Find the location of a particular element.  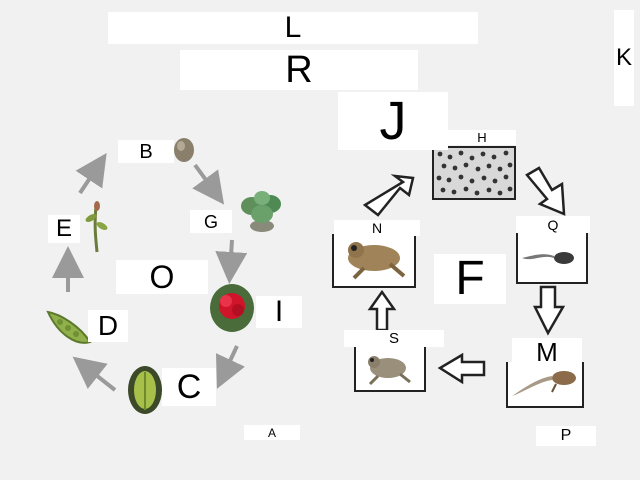

label-q: Q is located at coordinates (553, 224).